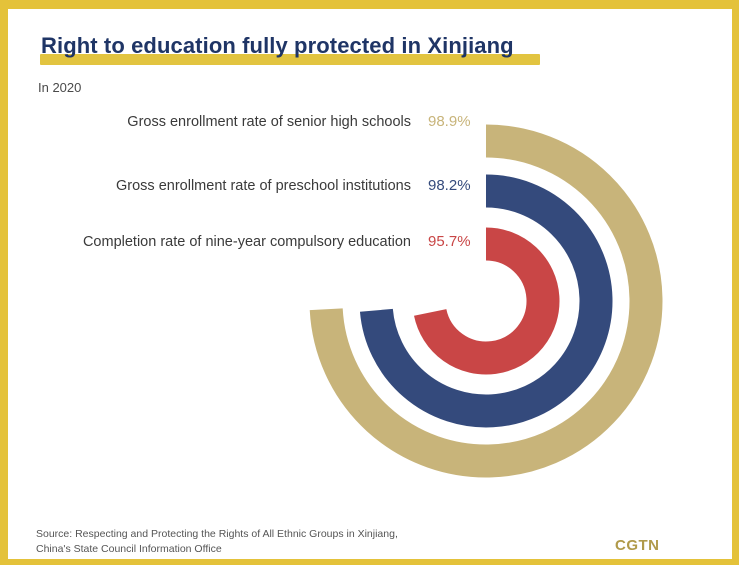 The height and width of the screenshot is (565, 739). I want to click on subtitle: In 2020, so click(60, 87).